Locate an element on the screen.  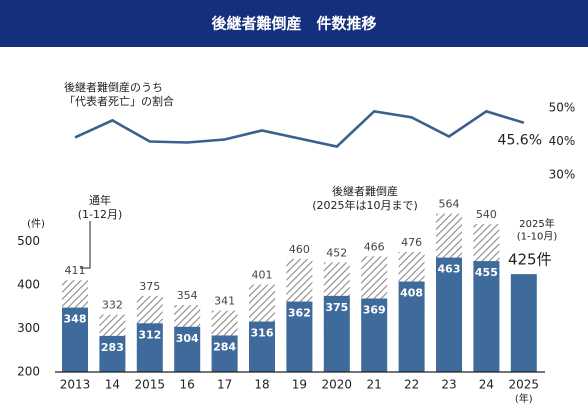
x-tick-label: 2025 is located at coordinates (524, 385).